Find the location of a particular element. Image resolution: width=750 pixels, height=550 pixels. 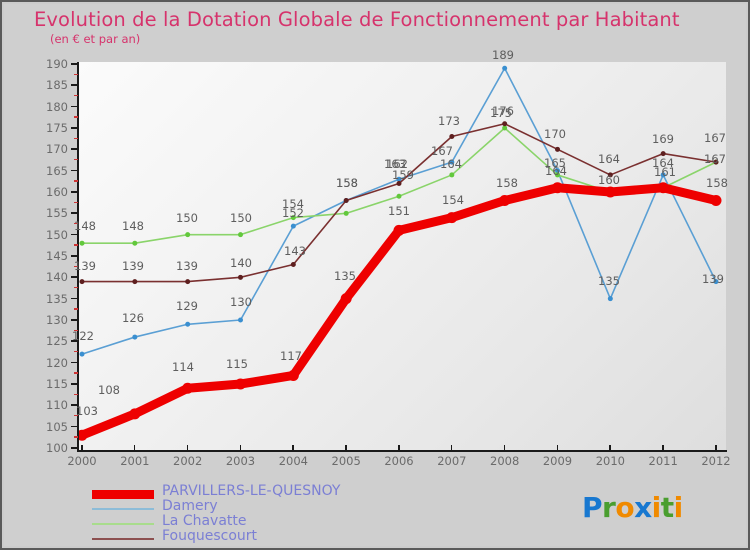

y-tick-label: 160 is located at coordinates (57, 192).